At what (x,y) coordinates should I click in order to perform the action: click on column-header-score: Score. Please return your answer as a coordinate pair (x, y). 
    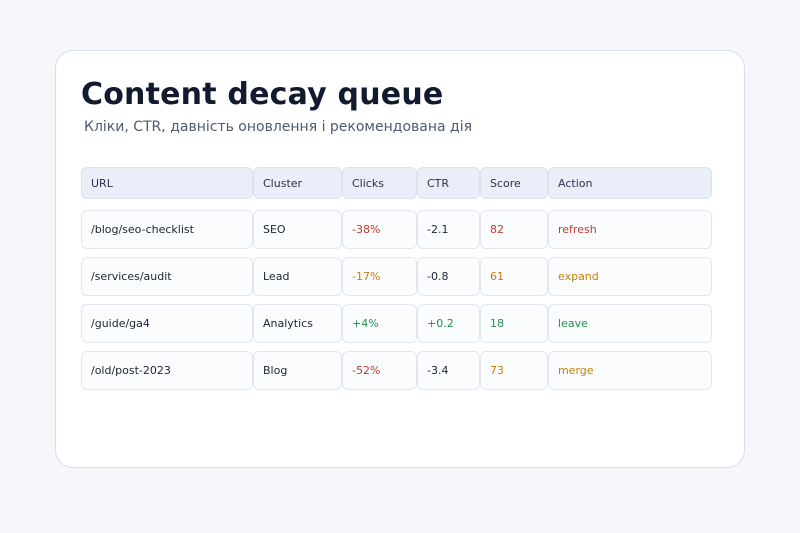
    Looking at the image, I should click on (514, 183).